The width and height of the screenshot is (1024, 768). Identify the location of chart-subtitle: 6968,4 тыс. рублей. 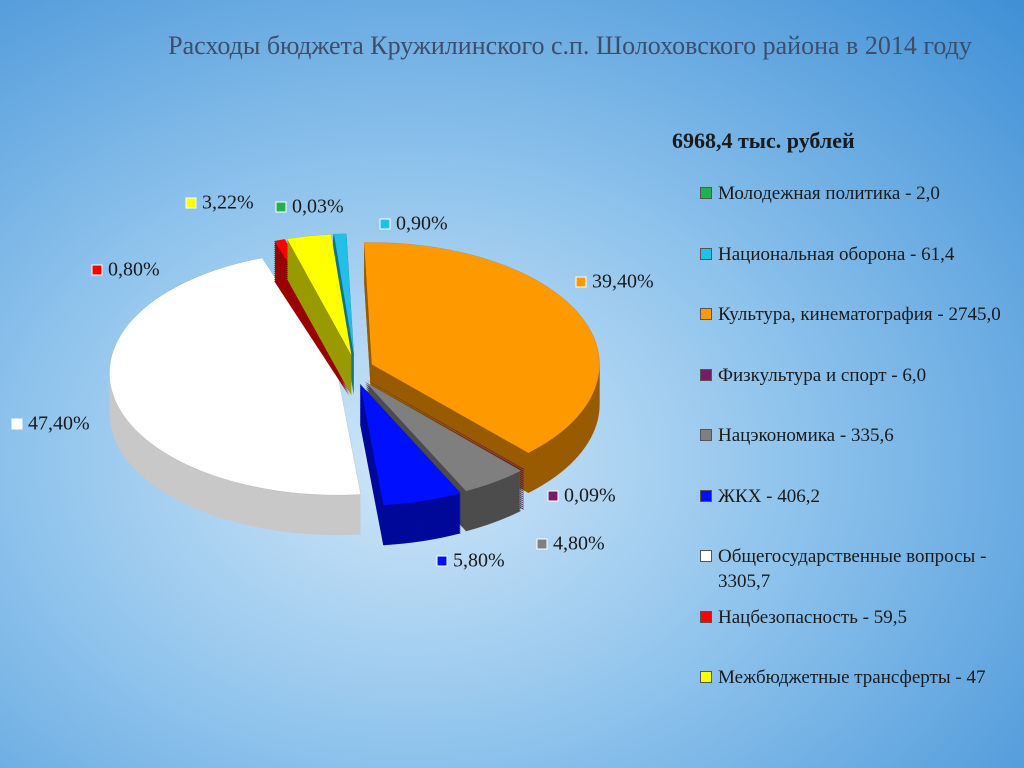
(763, 140).